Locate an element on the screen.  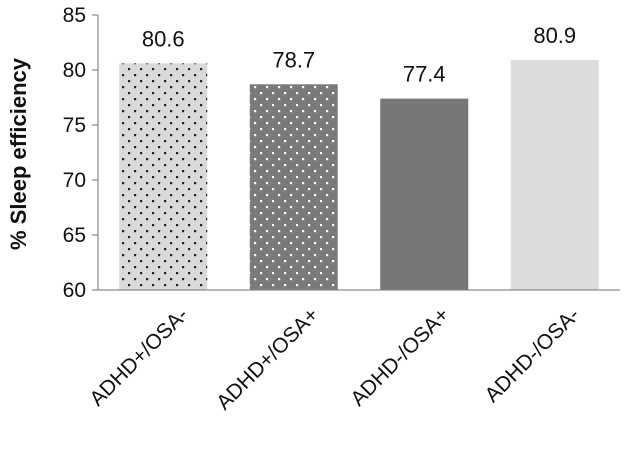
y-tick-label: 80 is located at coordinates (74, 70).